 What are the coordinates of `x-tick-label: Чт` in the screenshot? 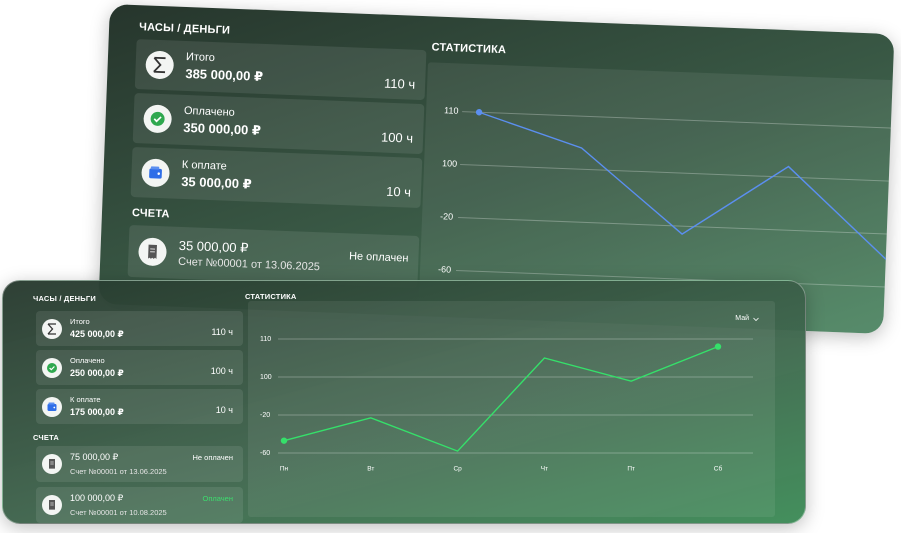 It's located at (544, 469).